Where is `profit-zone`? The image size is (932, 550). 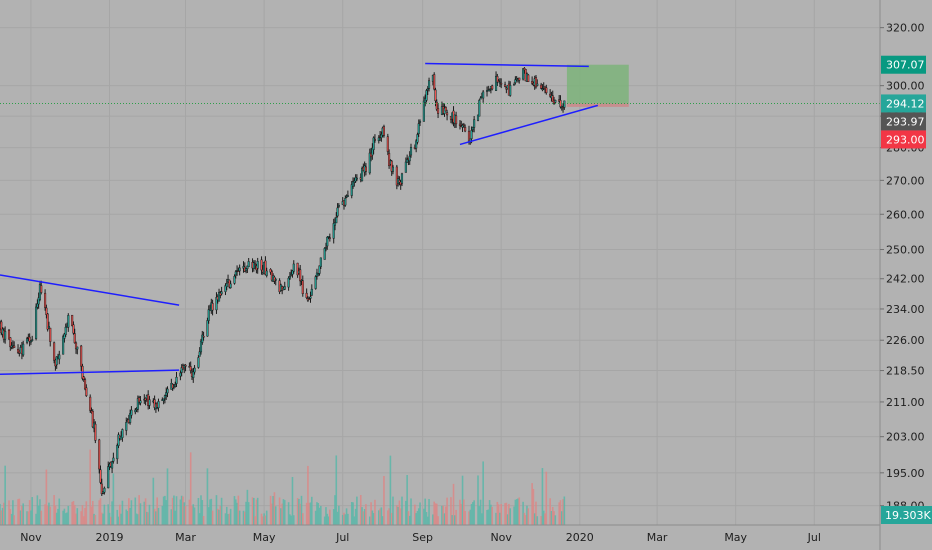
profit-zone is located at coordinates (597, 84).